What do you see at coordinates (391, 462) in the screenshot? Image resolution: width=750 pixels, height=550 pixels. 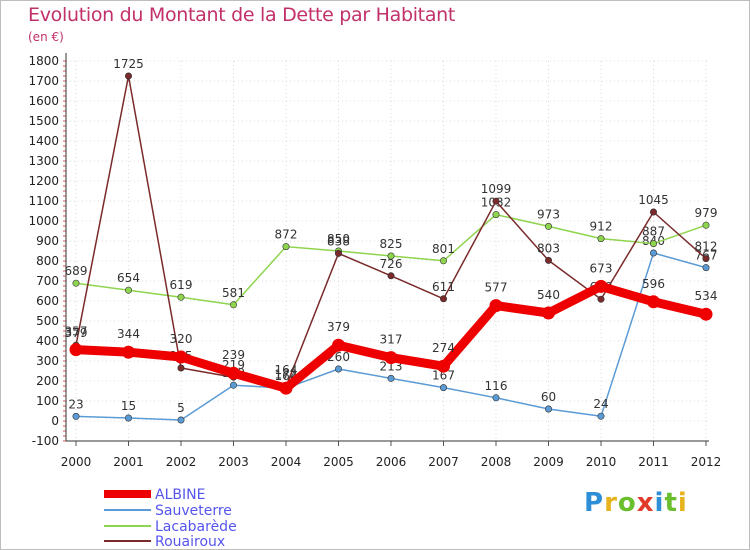 I see `x-tick-label: 2006` at bounding box center [391, 462].